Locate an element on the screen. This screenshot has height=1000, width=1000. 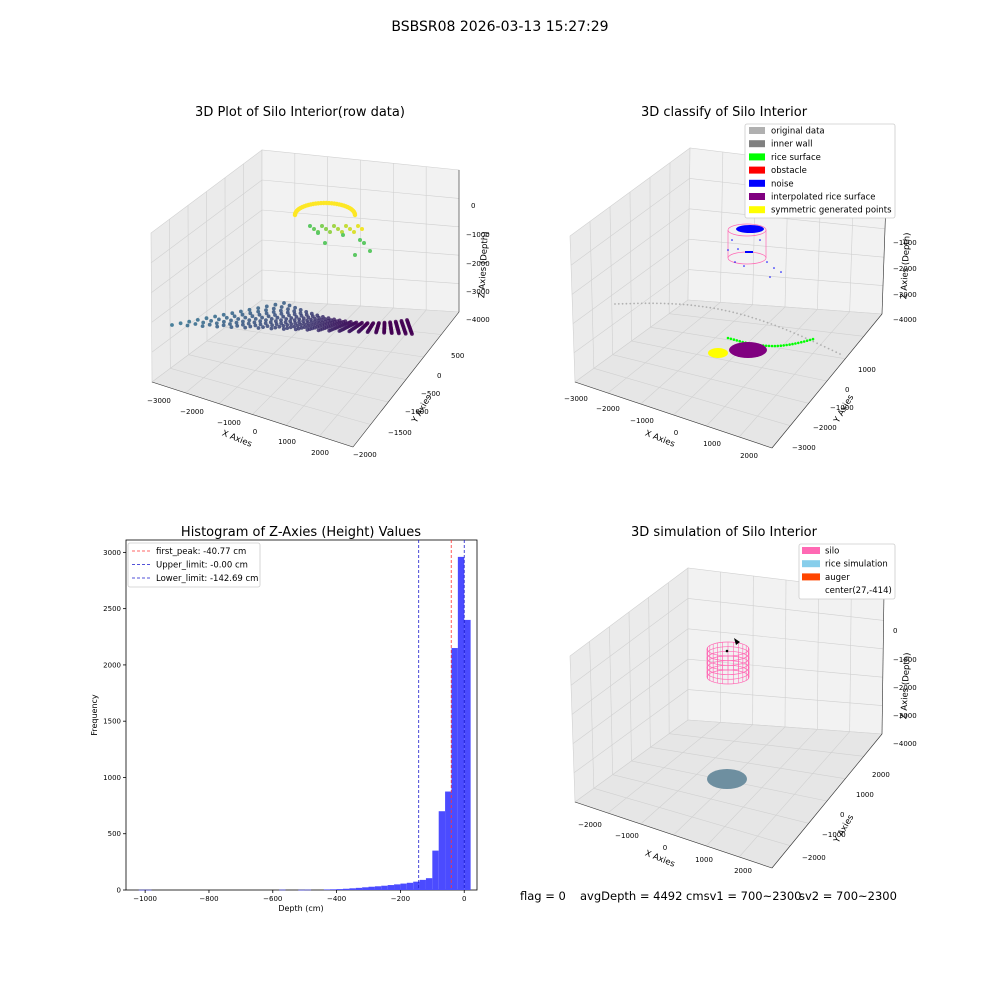
raw-y-axis-line is located at coordinates (406, 379).